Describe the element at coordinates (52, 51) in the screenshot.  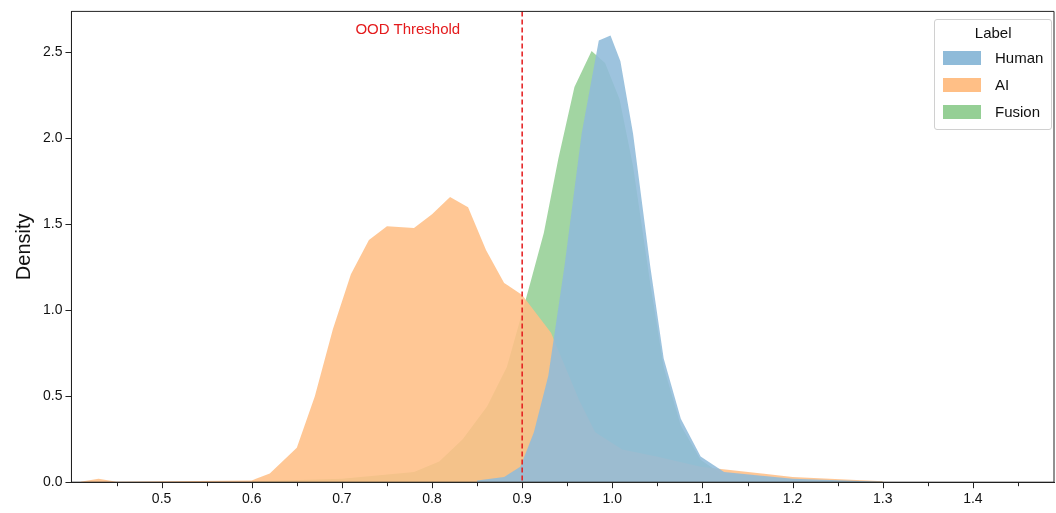
I see `y-tick-label: 2.5` at that location.